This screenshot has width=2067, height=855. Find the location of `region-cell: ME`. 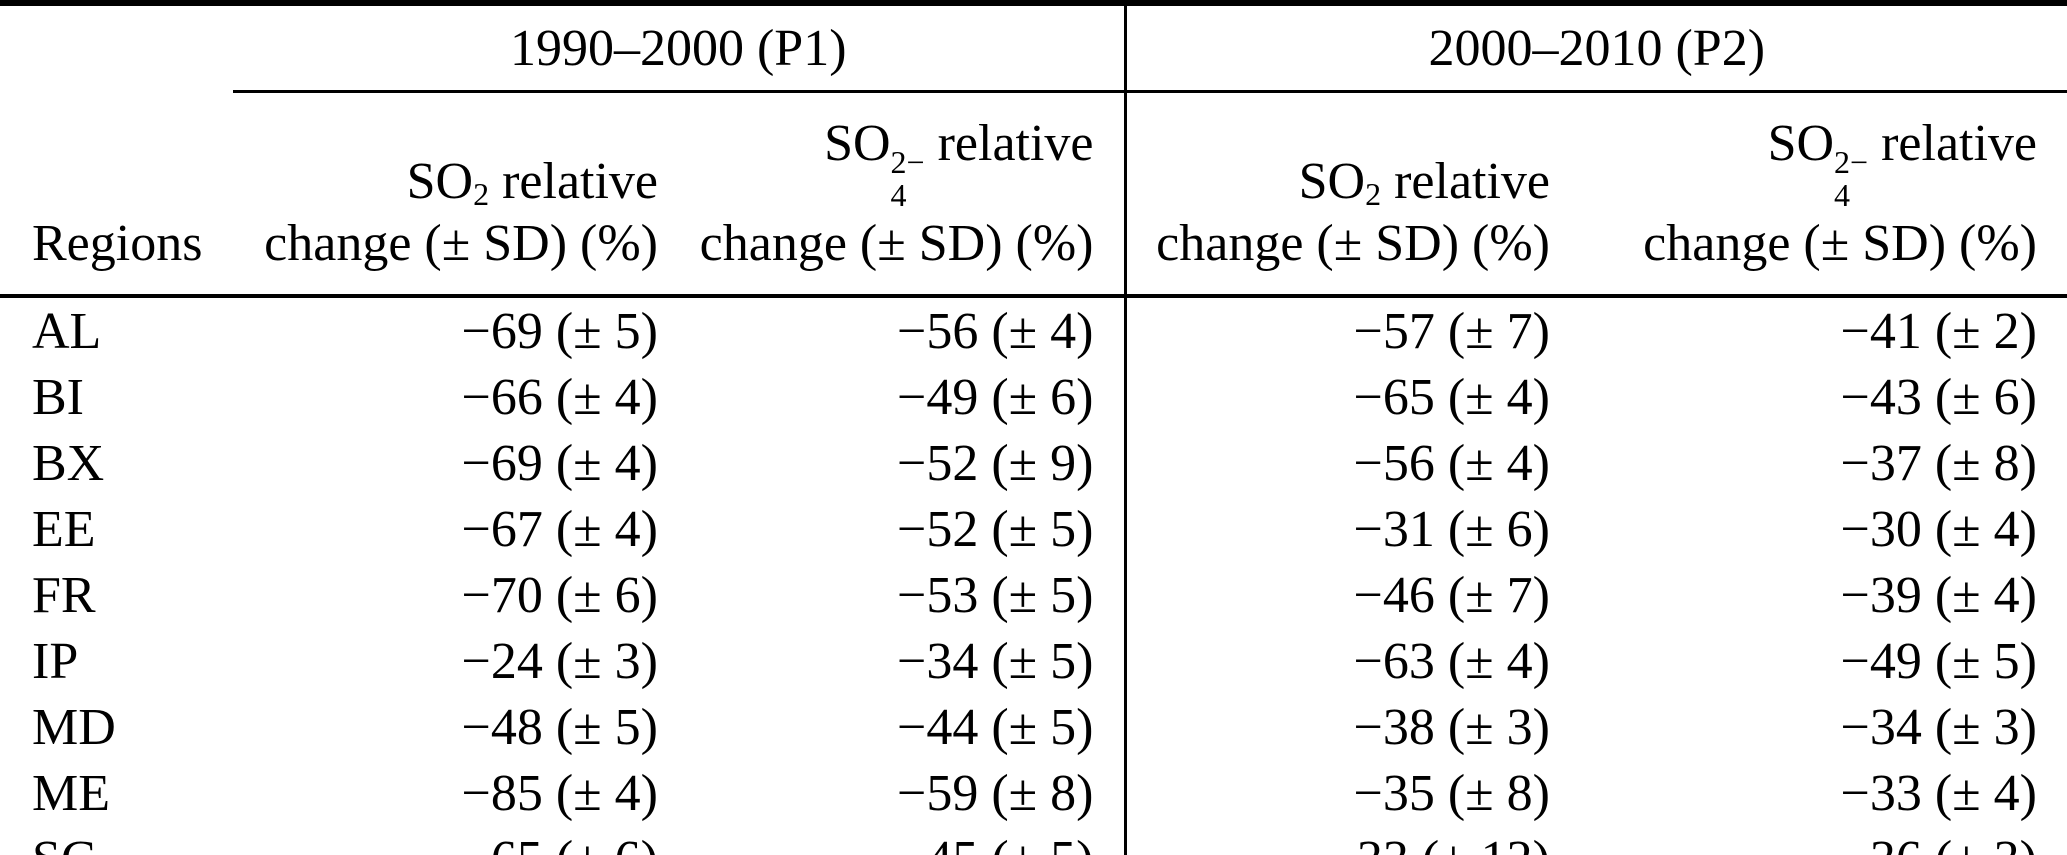

region-cell: ME is located at coordinates (71, 793).